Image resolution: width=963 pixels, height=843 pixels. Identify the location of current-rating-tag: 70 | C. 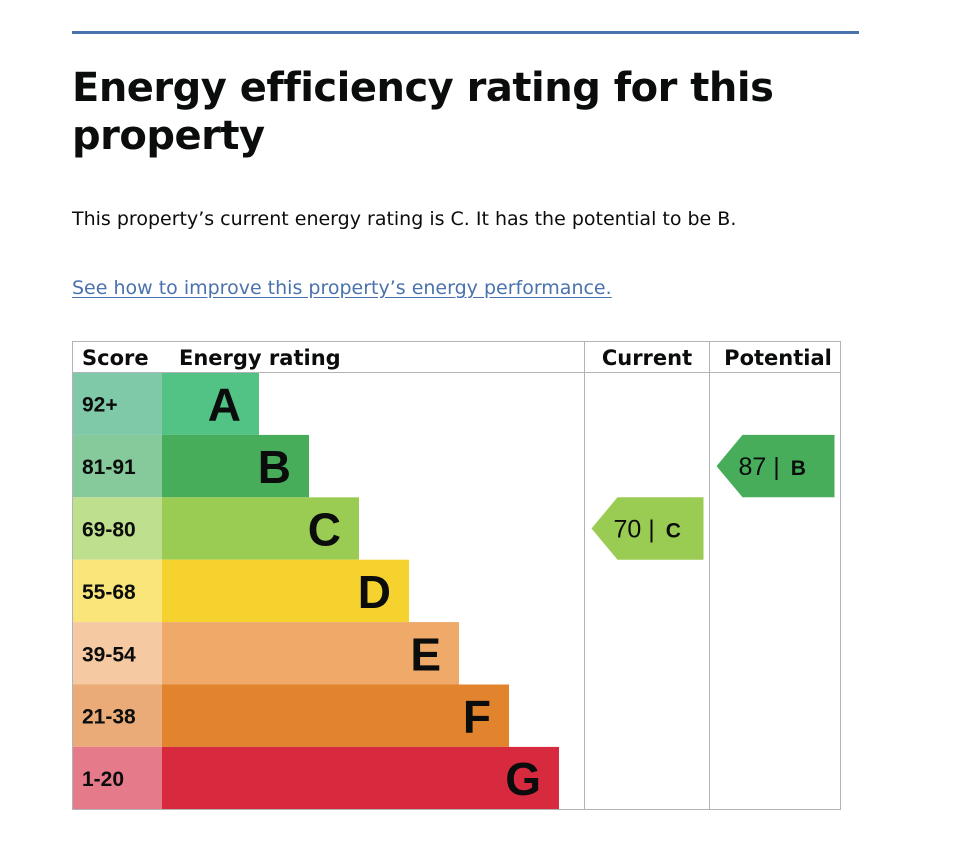
(647, 528).